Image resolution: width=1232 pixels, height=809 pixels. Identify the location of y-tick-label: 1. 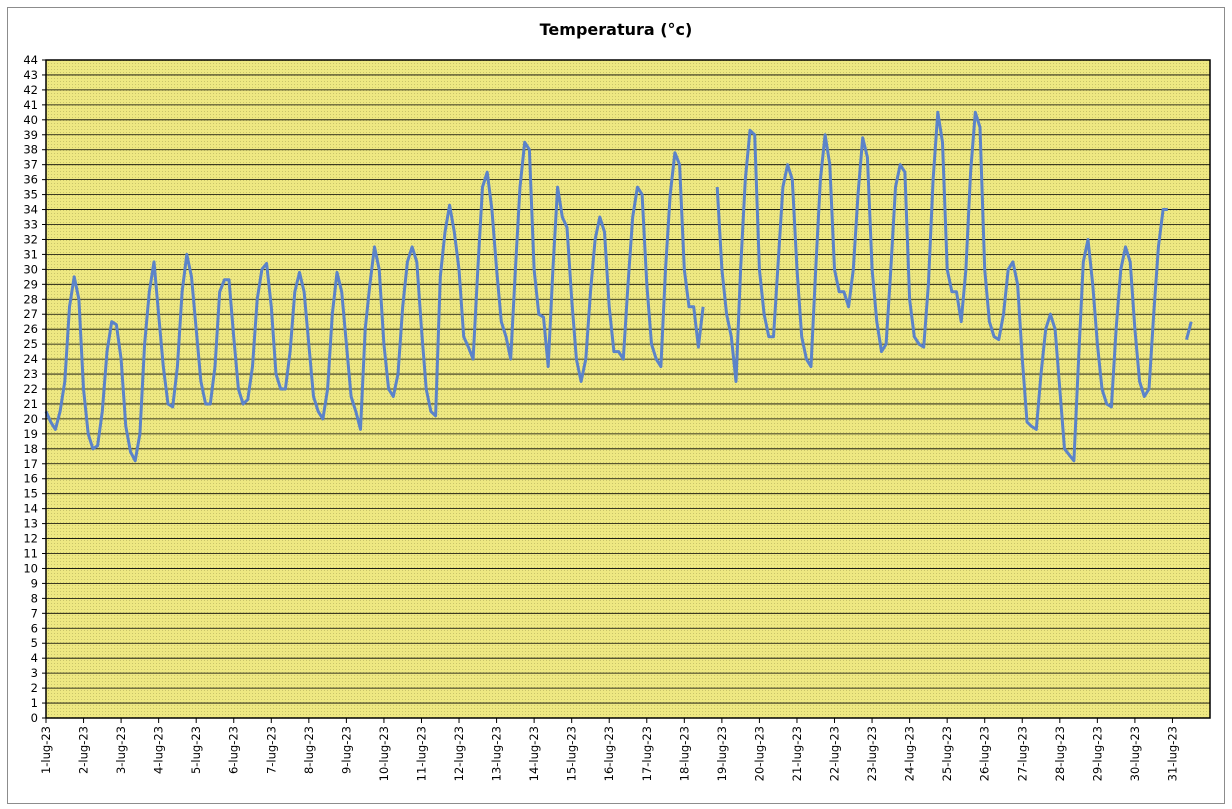
(34, 703).